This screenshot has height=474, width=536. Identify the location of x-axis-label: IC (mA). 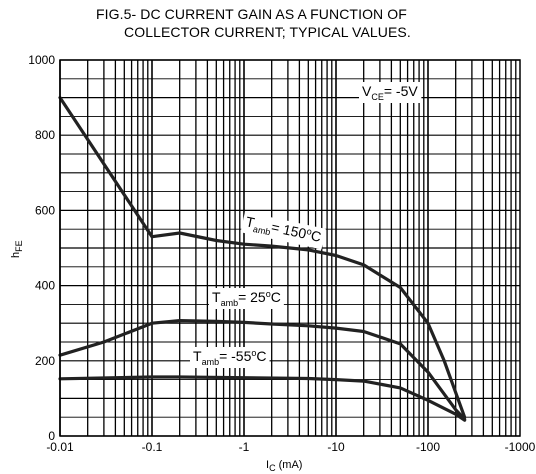
(284, 466).